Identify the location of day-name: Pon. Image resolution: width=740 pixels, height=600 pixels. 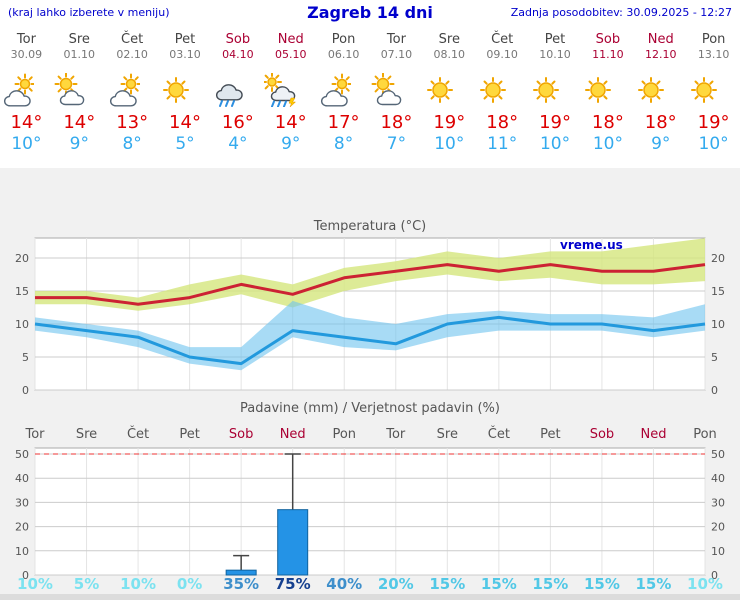
(713, 39).